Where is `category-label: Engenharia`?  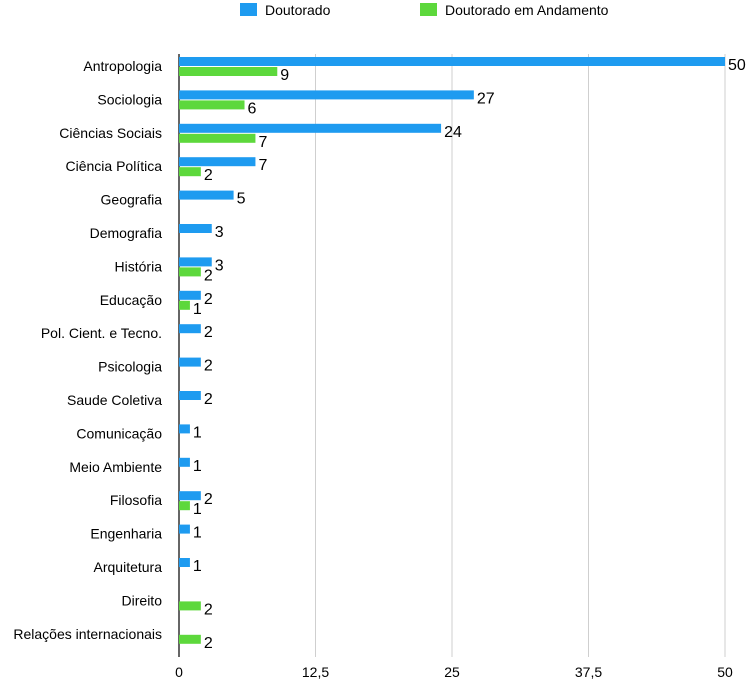
category-label: Engenharia is located at coordinates (126, 534).